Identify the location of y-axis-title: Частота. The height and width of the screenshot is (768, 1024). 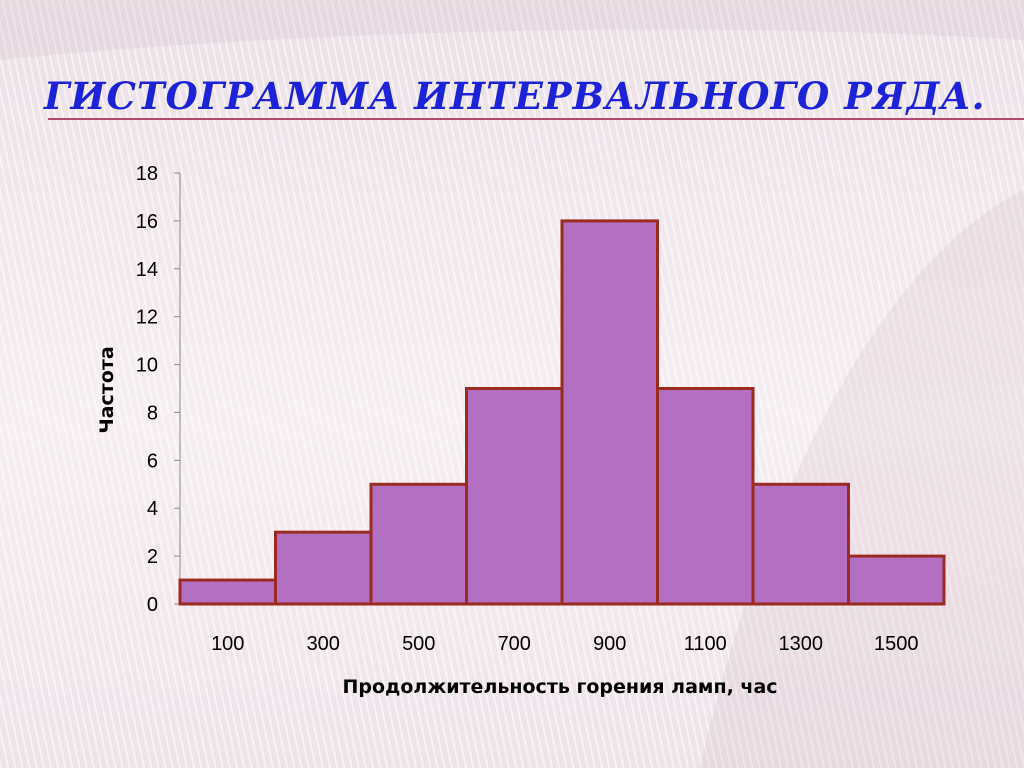
(107, 389).